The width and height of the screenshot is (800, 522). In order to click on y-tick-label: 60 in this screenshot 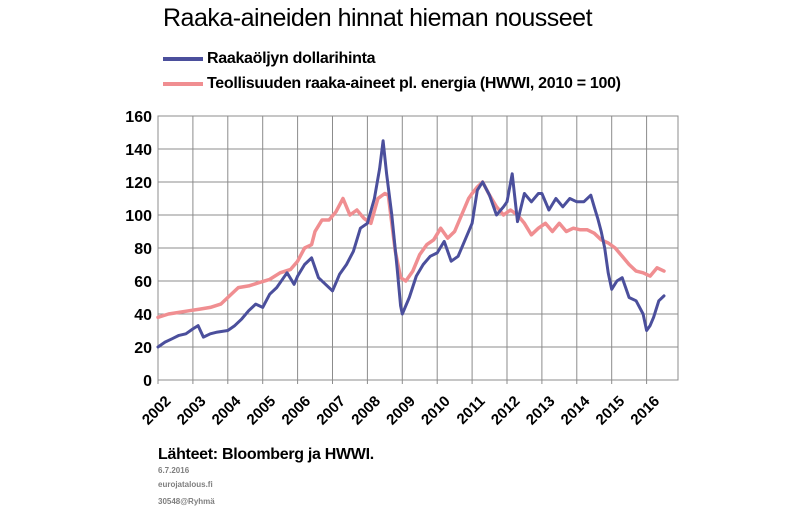, I will do `click(143, 282)`.